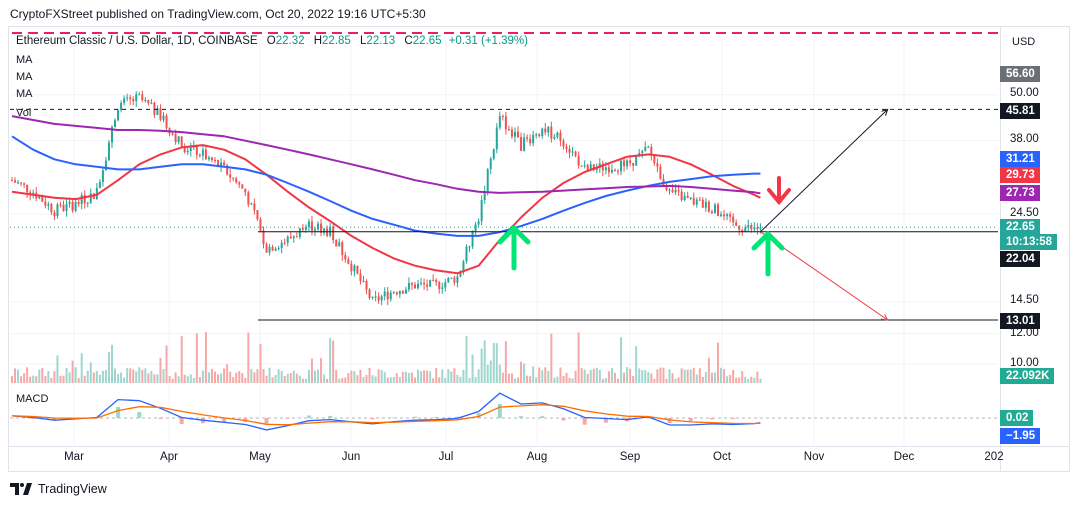 Image resolution: width=1078 pixels, height=507 pixels. Describe the element at coordinates (1024, 42) in the screenshot. I see `currency-label: USD` at that location.